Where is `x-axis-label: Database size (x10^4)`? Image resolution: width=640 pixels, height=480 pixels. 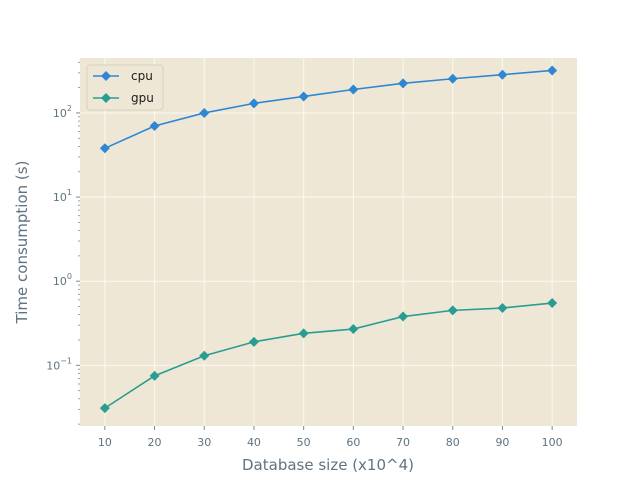
x-axis-label: Database size (x10^4) is located at coordinates (328, 465).